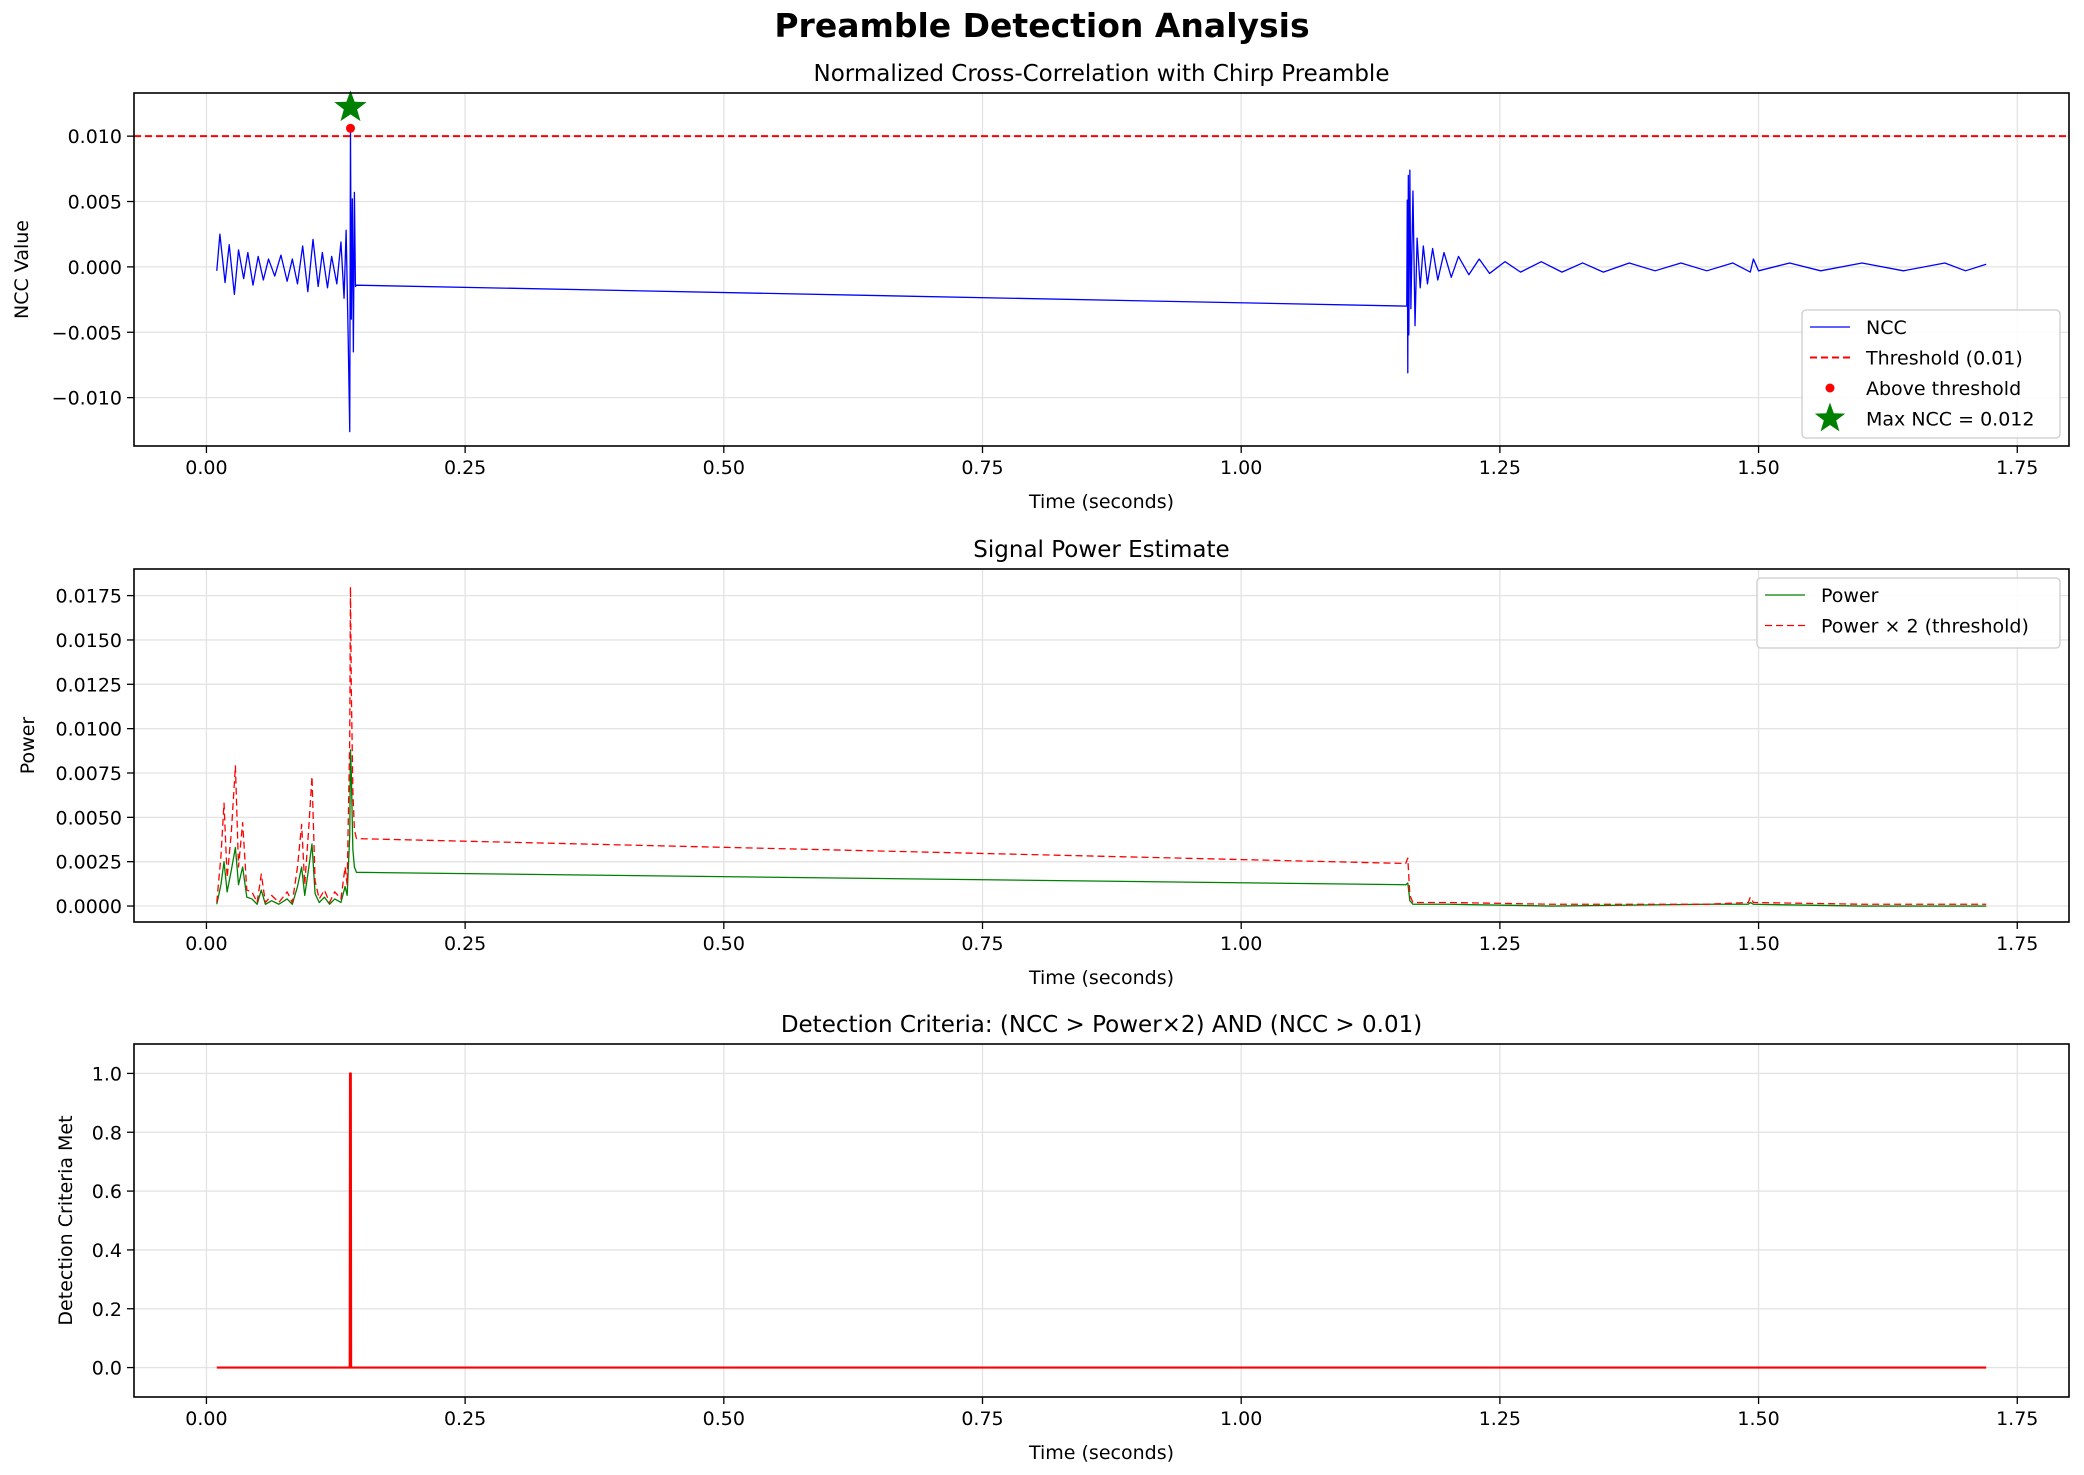  I want to click on legend: Power Power × 2 (threshold), so click(1908, 613).